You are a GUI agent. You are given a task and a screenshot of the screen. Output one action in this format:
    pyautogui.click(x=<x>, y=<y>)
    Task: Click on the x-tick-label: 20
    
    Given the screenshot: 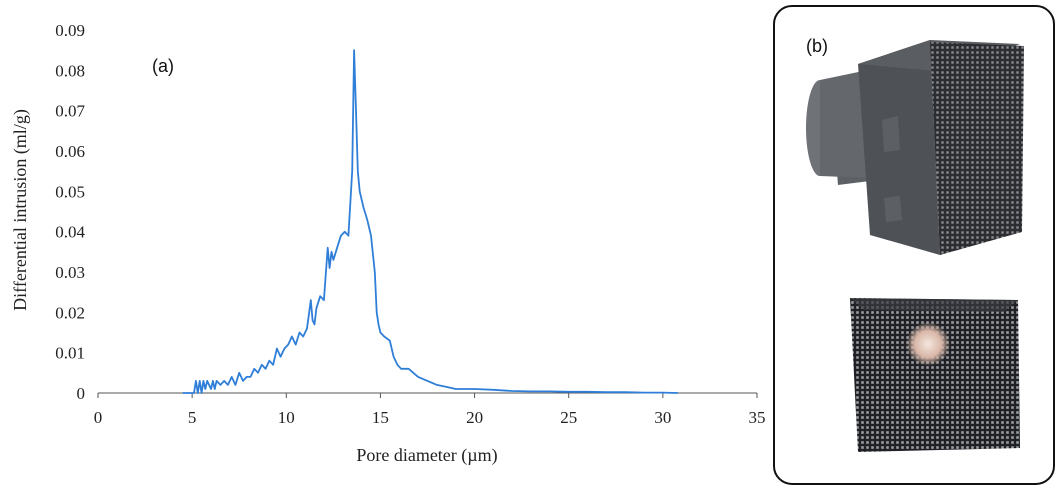 What is the action you would take?
    pyautogui.click(x=474, y=417)
    